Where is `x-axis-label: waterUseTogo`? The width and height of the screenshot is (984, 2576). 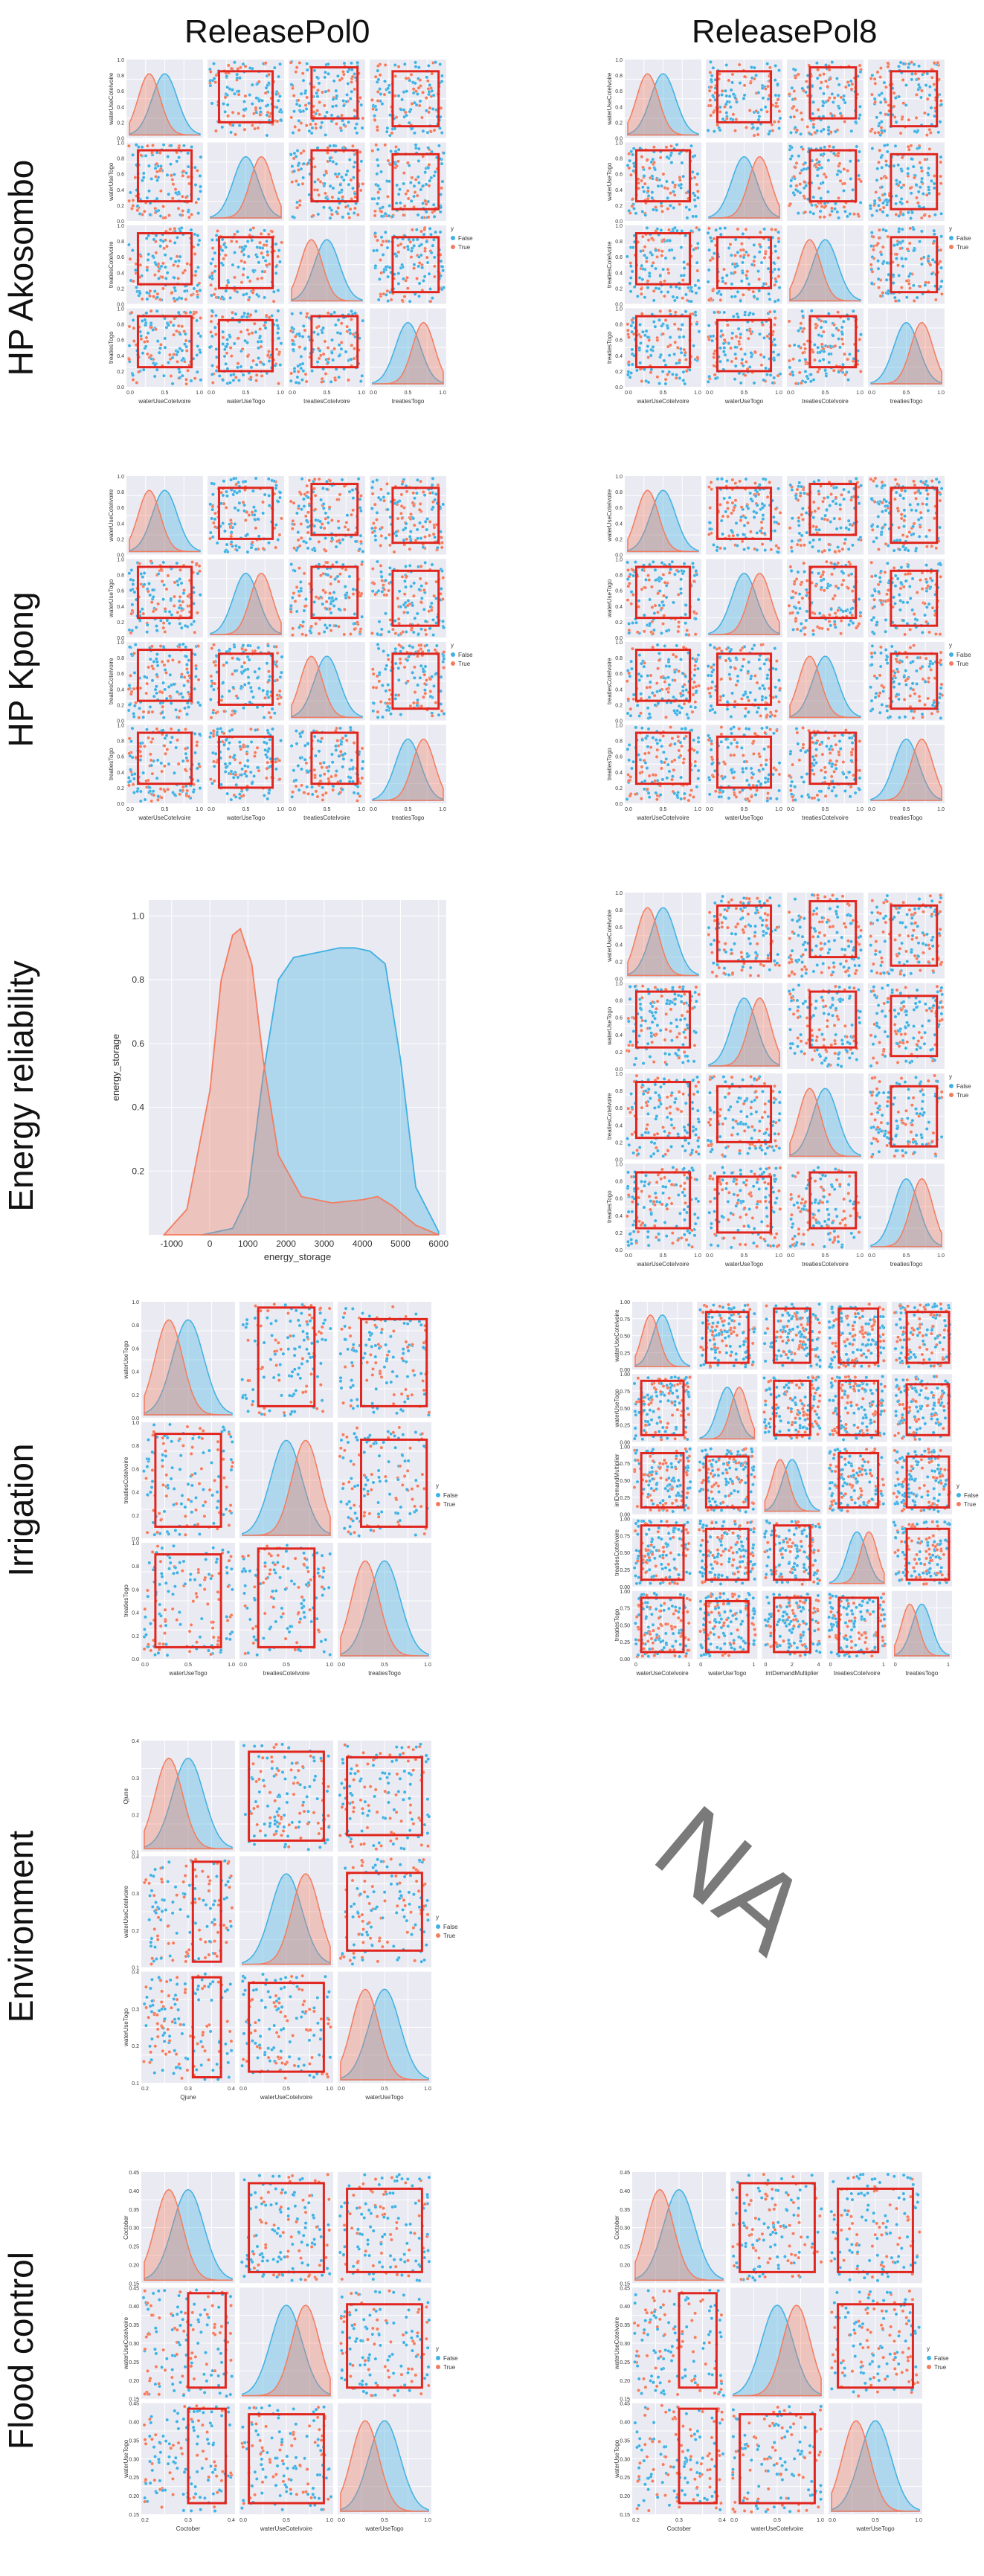 x-axis-label: waterUseTogo is located at coordinates (246, 401).